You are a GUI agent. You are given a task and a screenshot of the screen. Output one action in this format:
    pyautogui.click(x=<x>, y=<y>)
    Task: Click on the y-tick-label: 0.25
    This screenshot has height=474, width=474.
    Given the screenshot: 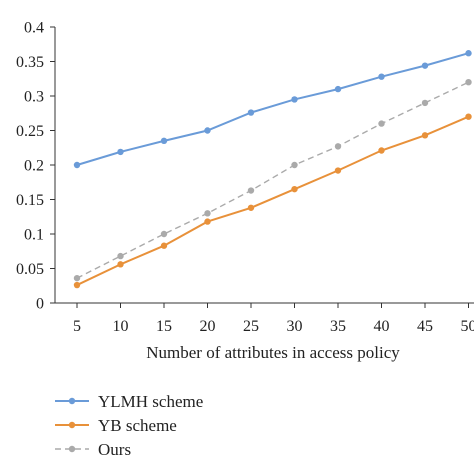 What is the action you would take?
    pyautogui.click(x=30, y=131)
    